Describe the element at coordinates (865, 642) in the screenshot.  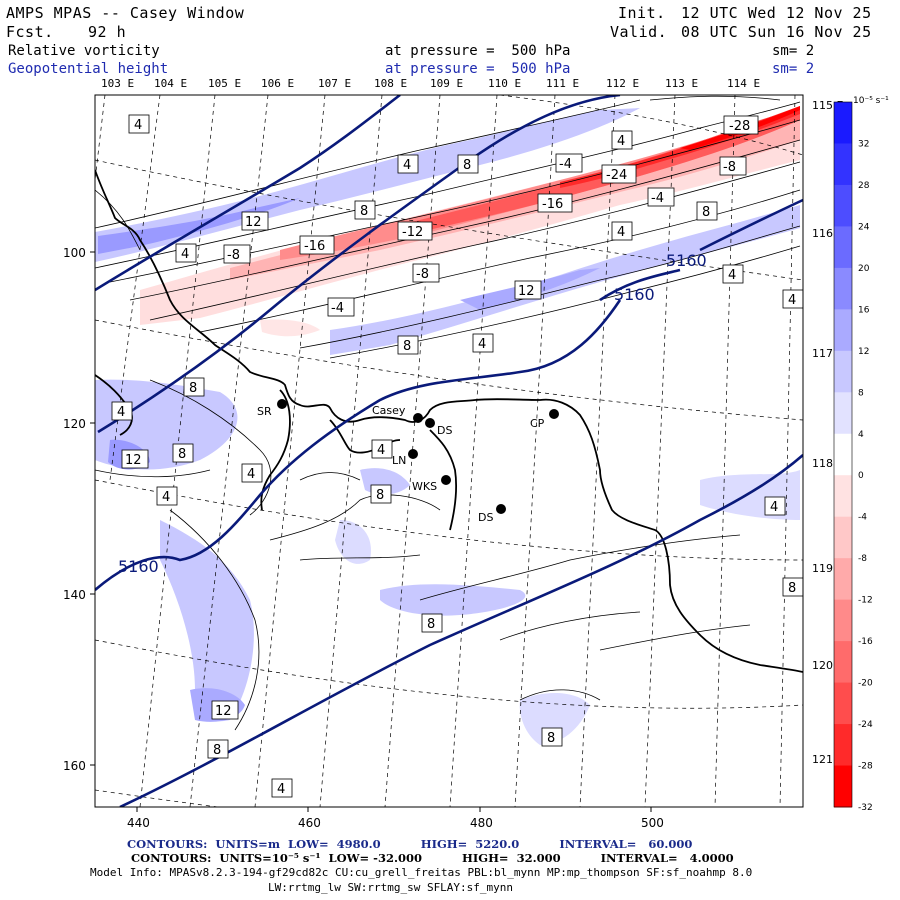
I see `colorbar-tick-label: -16` at that location.